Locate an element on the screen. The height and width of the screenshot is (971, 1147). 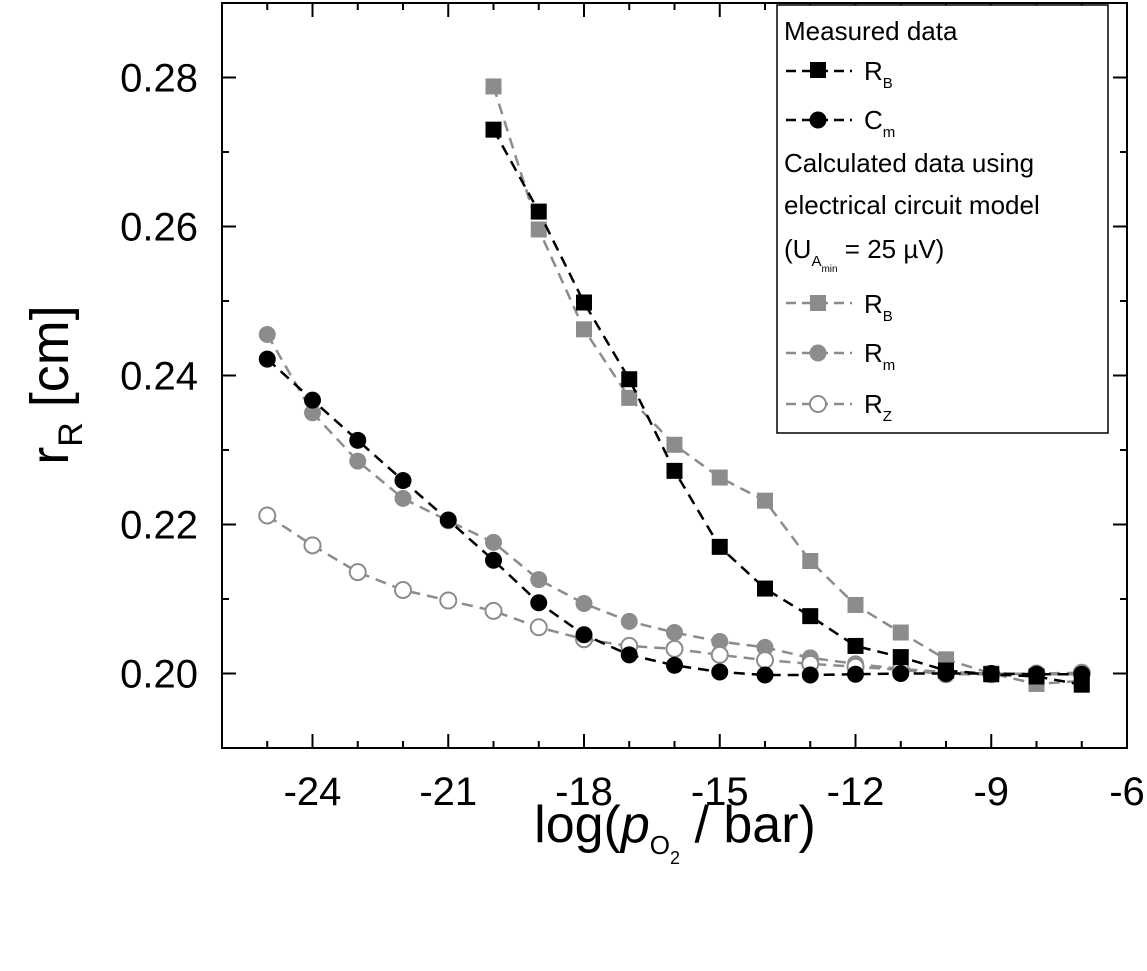
x-tick-label: -12 is located at coordinates (856, 792).